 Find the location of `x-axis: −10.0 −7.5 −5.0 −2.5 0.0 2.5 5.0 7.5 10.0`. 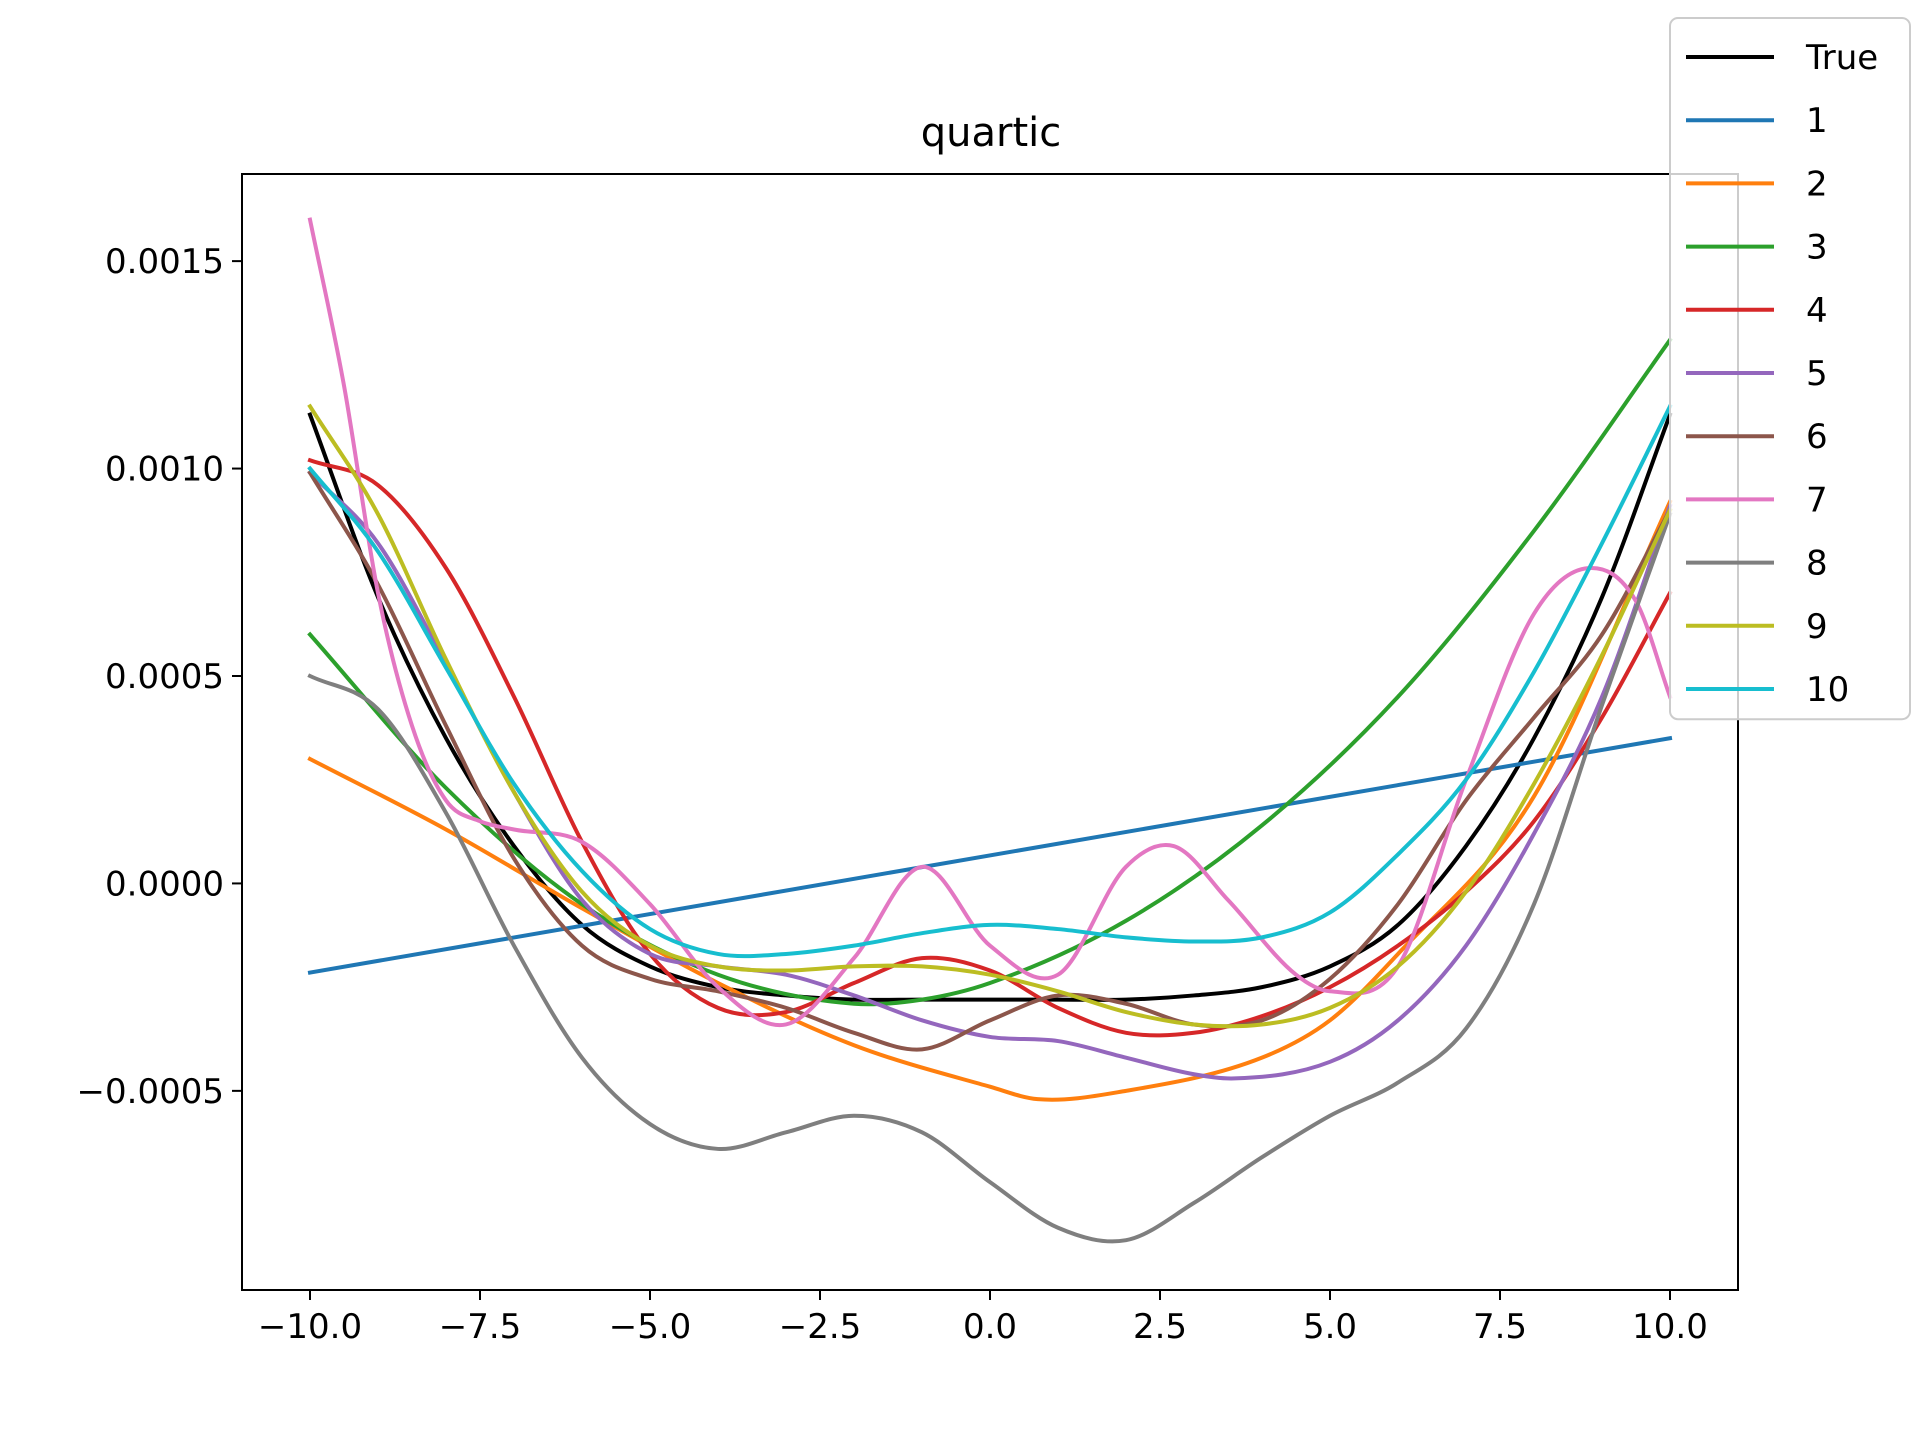

x-axis: −10.0 −7.5 −5.0 −2.5 0.0 2.5 5.0 7.5 10.0 is located at coordinates (983, 1318).